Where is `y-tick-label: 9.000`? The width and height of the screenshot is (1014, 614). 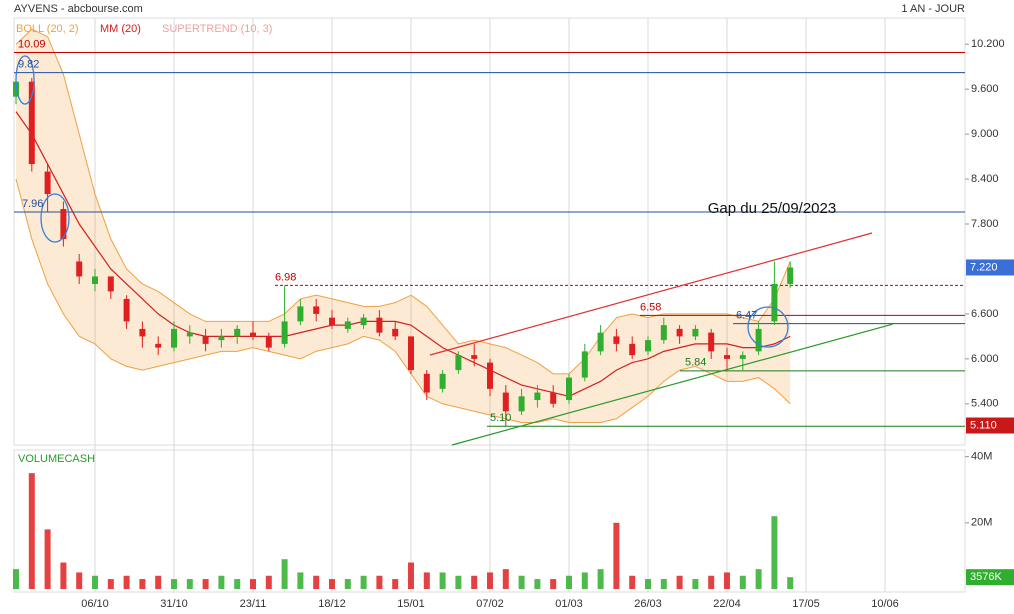 y-tick-label: 9.000 is located at coordinates (985, 134).